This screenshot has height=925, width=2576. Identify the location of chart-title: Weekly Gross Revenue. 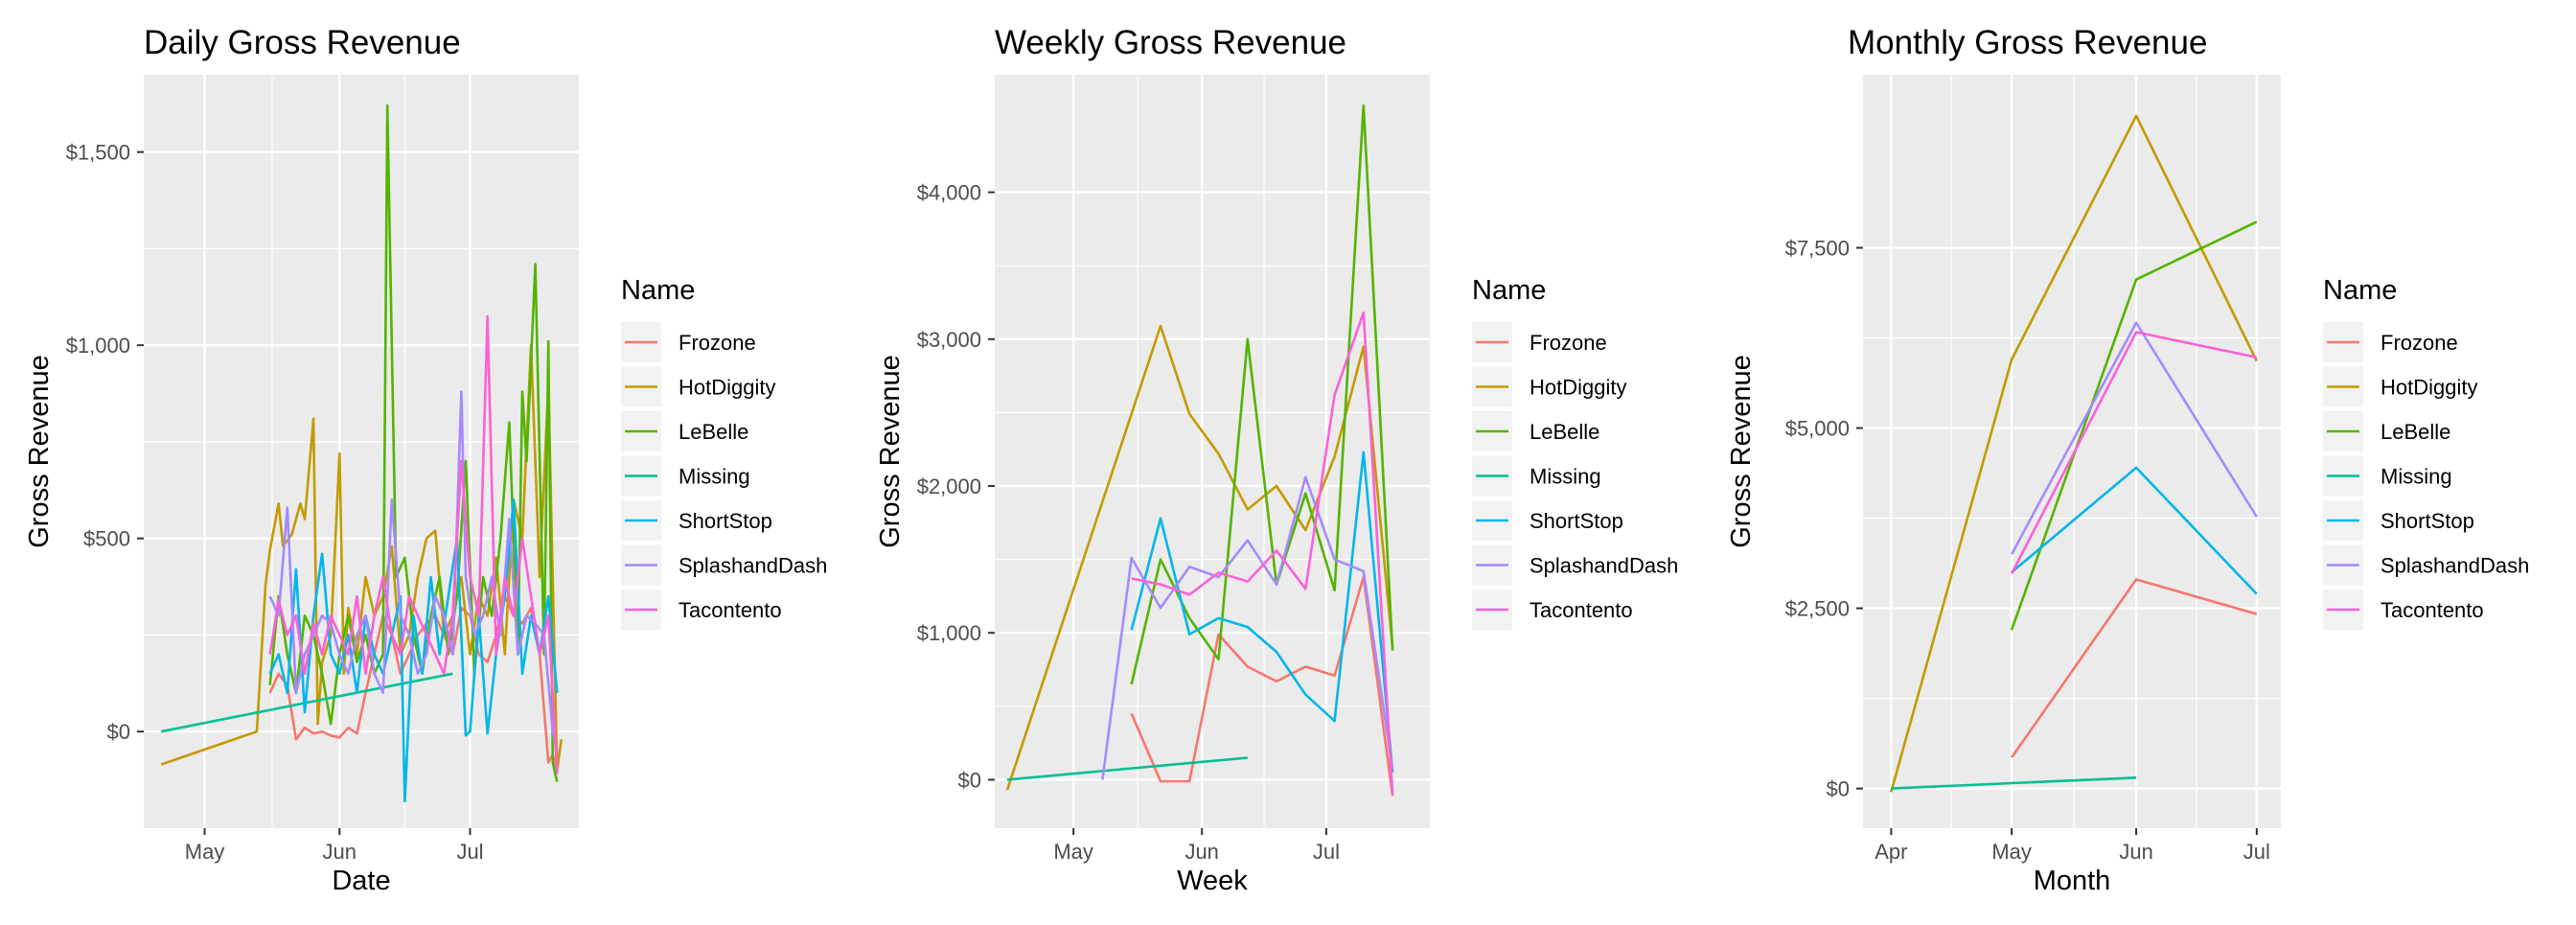
(1170, 42).